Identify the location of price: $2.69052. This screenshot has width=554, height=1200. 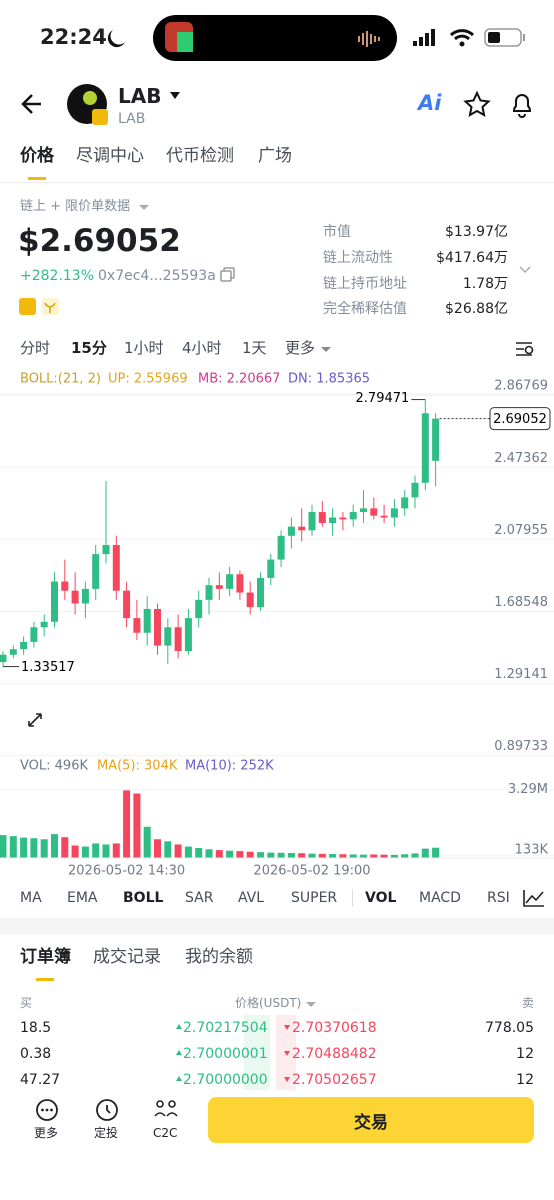
(99, 241).